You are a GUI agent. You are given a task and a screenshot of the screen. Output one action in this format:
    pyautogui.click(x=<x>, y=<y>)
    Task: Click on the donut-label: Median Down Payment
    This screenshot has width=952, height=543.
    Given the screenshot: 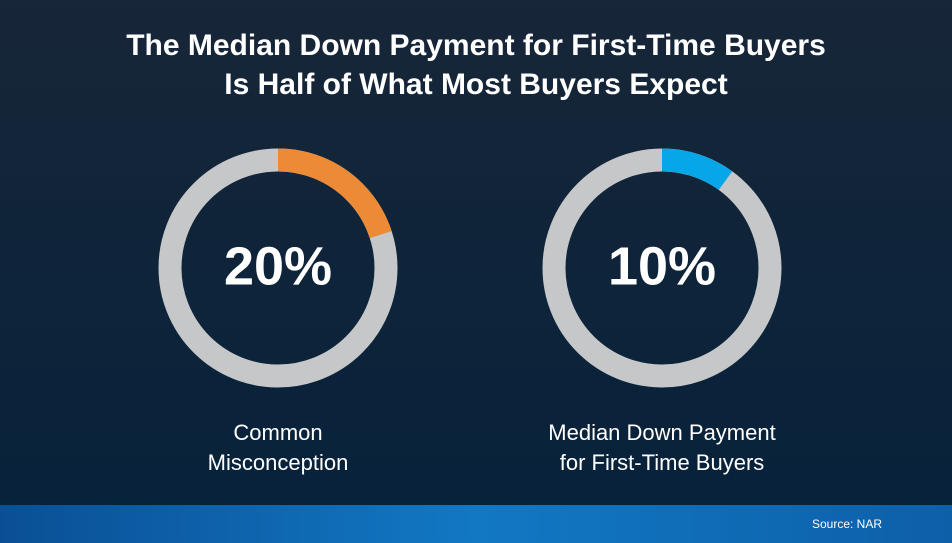 What is the action you would take?
    pyautogui.click(x=661, y=432)
    